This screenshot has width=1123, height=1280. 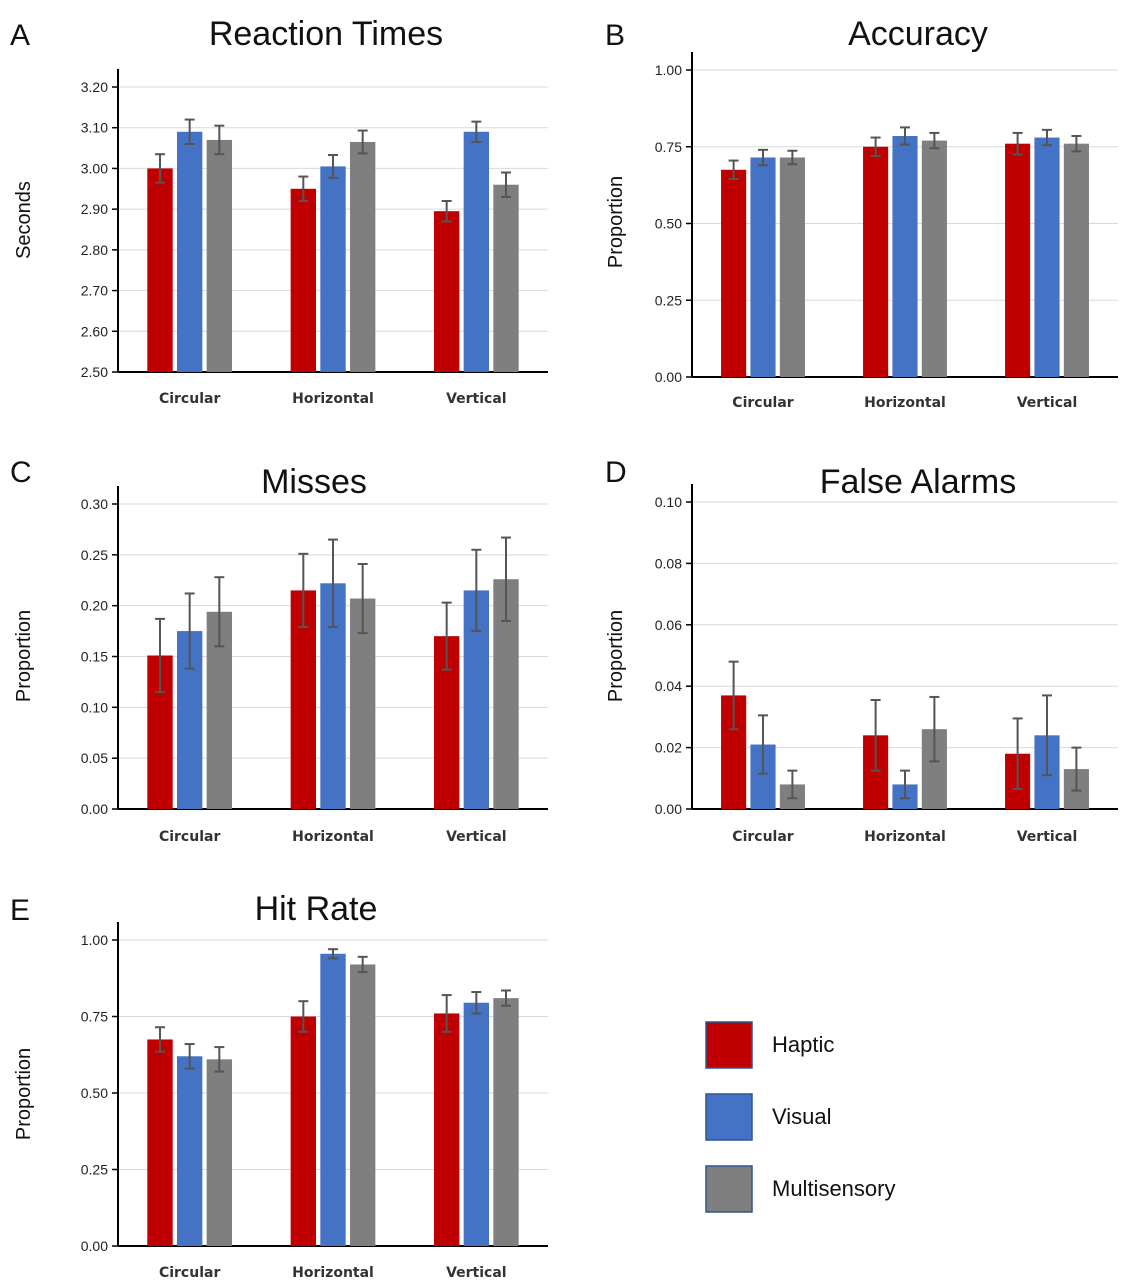 What do you see at coordinates (729, 1045) in the screenshot?
I see `legend-swatch-haptic` at bounding box center [729, 1045].